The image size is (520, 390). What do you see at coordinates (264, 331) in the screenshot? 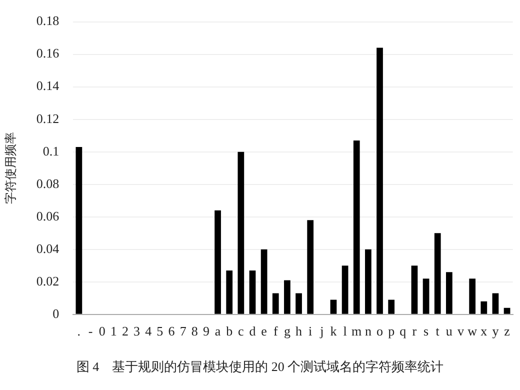
I see `x-tick-label: e` at bounding box center [264, 331].